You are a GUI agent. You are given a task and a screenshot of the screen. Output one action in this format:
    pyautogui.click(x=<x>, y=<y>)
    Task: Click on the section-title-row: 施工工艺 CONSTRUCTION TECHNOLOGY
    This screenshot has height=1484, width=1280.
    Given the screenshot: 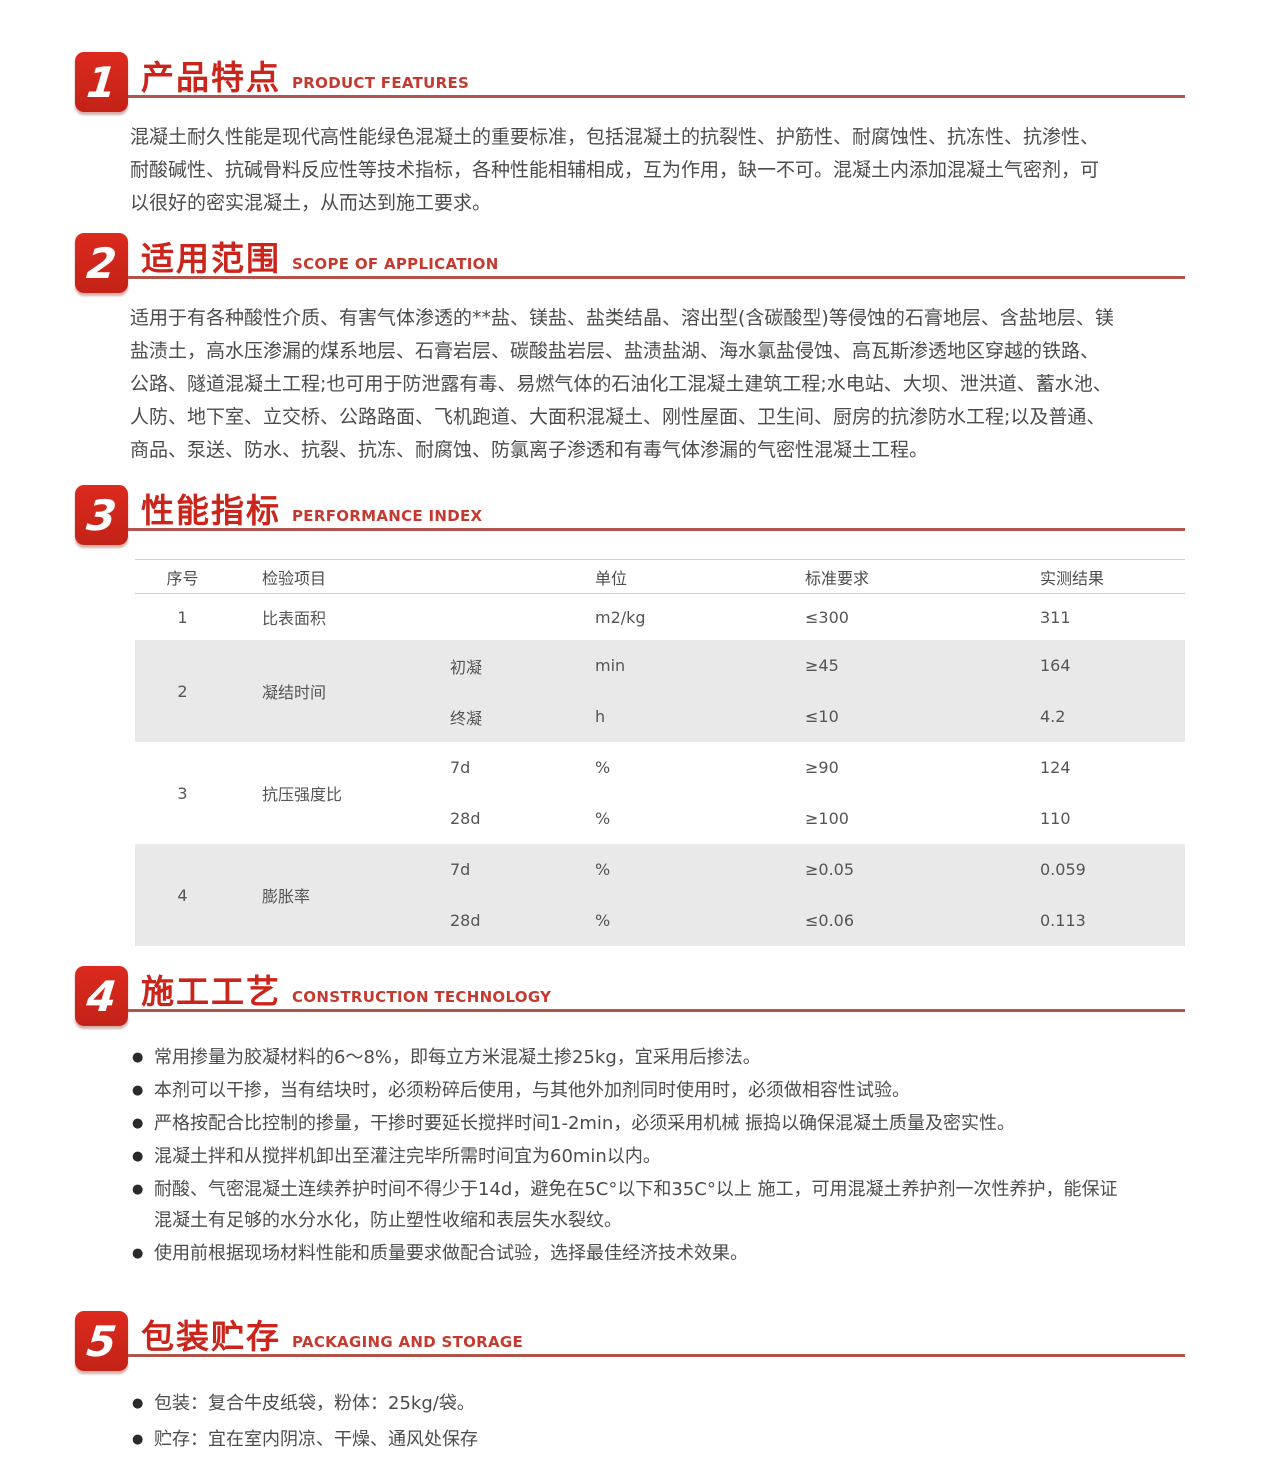 What is the action you would take?
    pyautogui.click(x=656, y=989)
    